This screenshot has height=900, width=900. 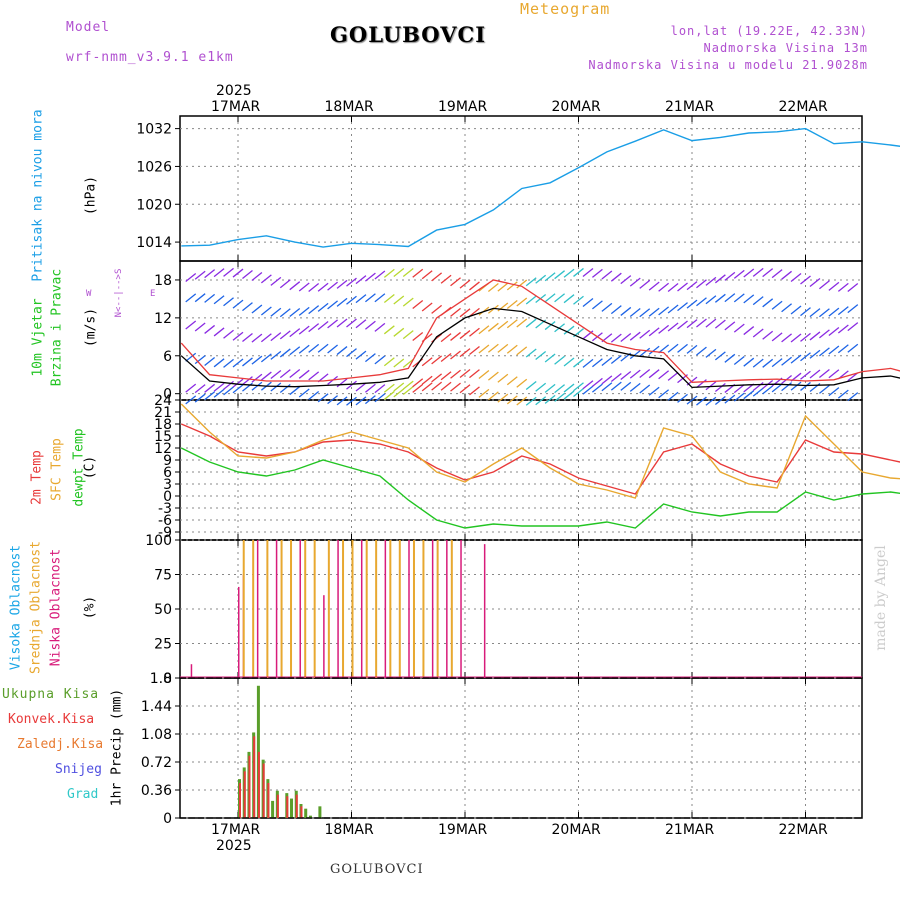 What do you see at coordinates (167, 357) in the screenshot?
I see `y-tick-label: 6` at bounding box center [167, 357].